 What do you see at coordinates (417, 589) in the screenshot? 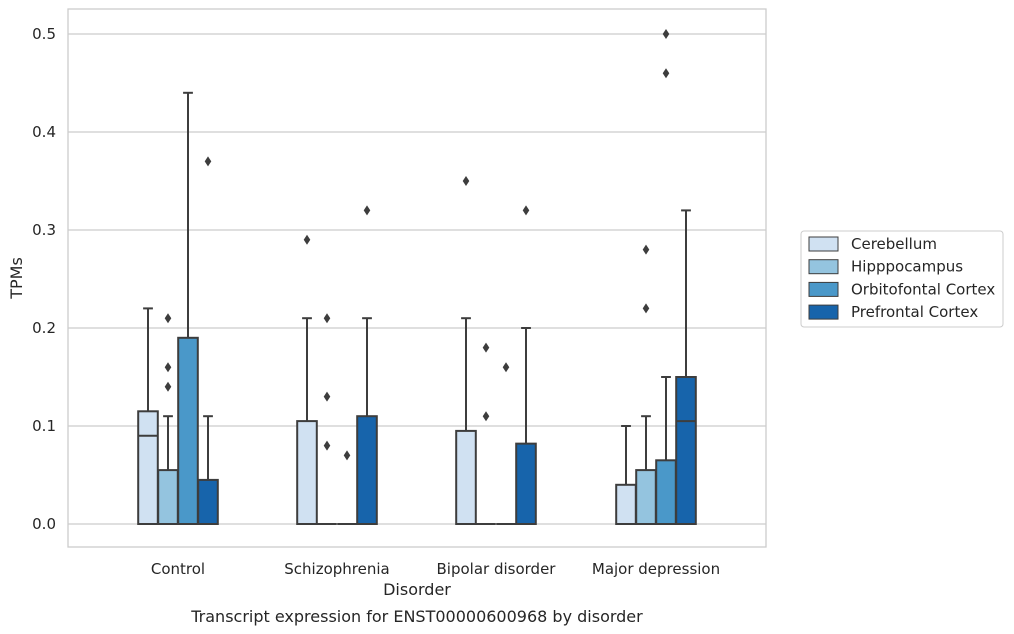
I see `x-axis-label: Disorder` at bounding box center [417, 589].